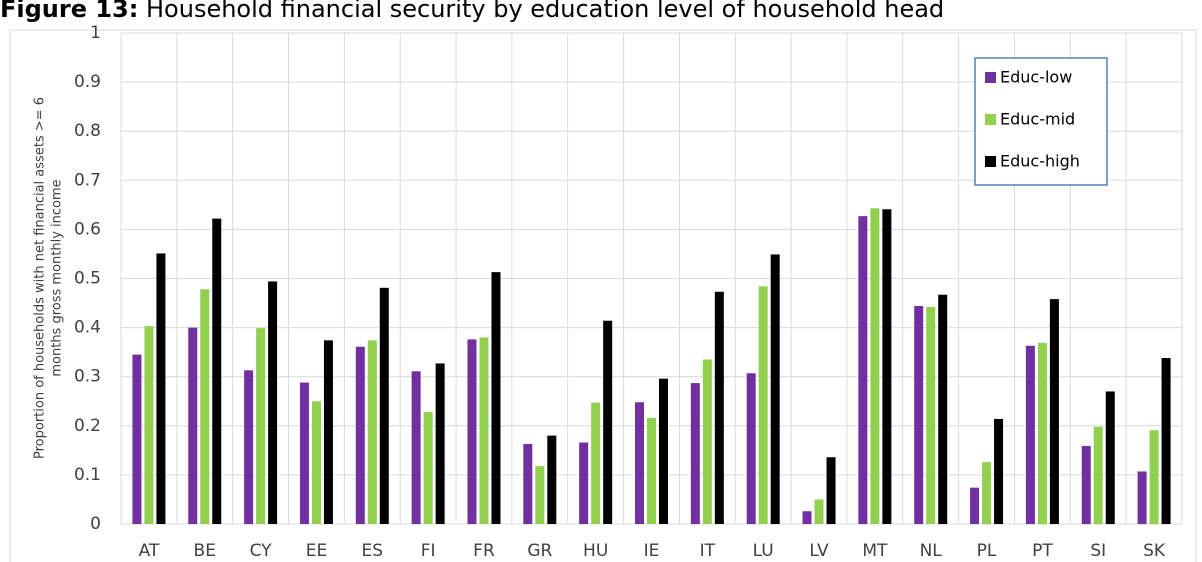  I want to click on y-tick-label: 0.1, so click(87, 475).